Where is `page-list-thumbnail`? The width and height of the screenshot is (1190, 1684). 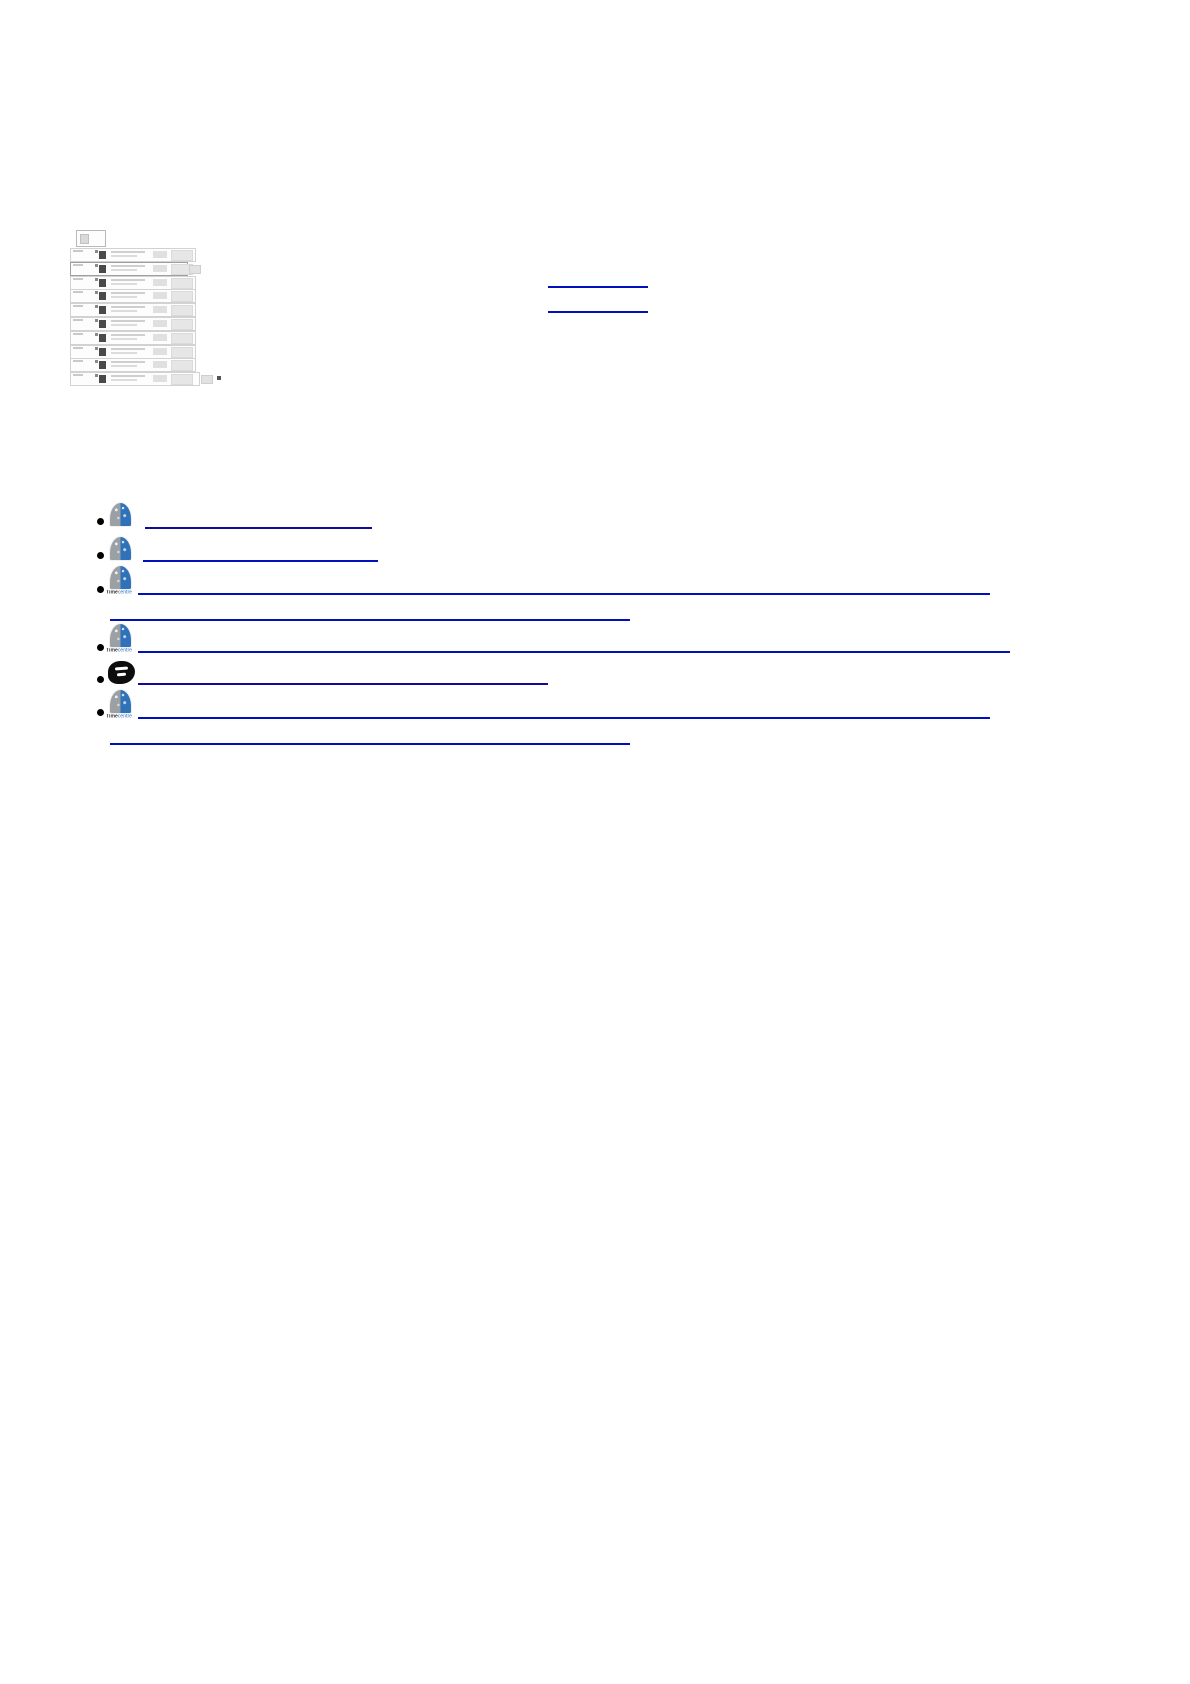
page-list-thumbnail is located at coordinates (144, 308).